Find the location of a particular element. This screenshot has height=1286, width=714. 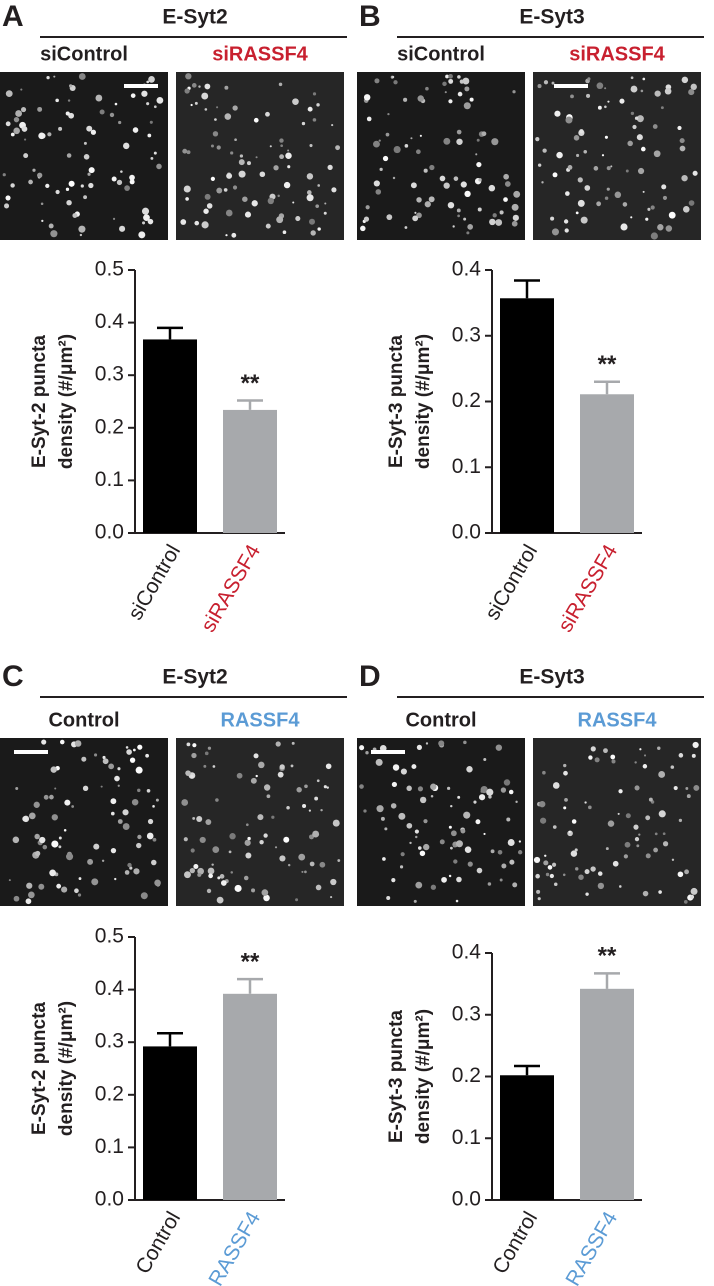

y-tick-label: 0.4 is located at coordinates (110, 321).